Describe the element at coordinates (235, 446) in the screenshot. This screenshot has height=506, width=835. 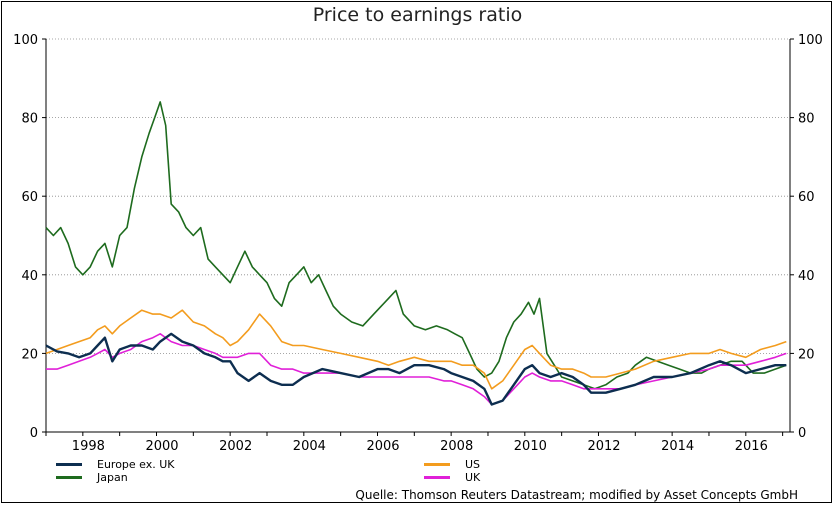
I see `x-tick-label: 2002` at that location.